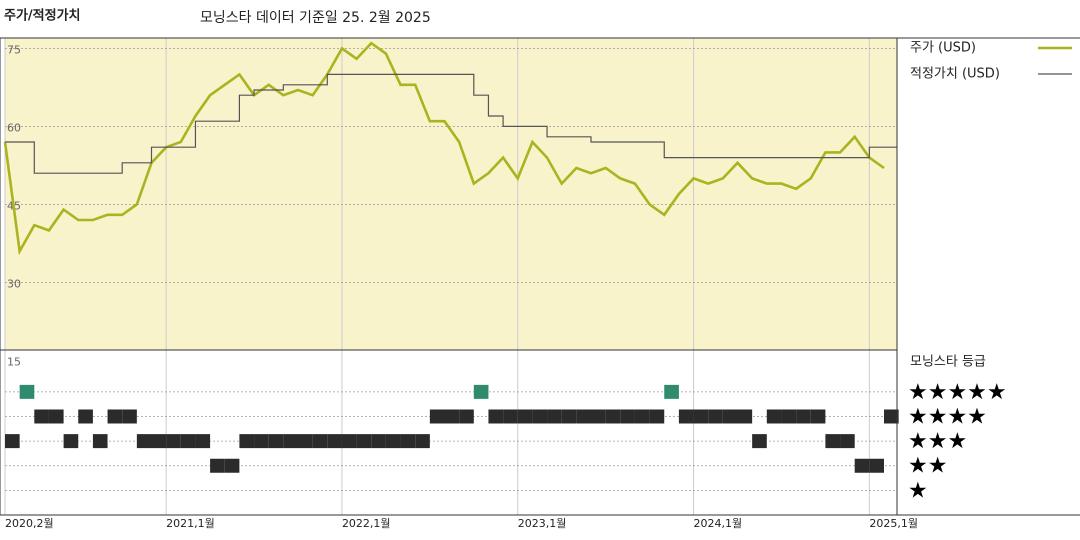 The height and width of the screenshot is (540, 1080). Describe the element at coordinates (14, 127) in the screenshot. I see `y-tick-label: 60` at that location.